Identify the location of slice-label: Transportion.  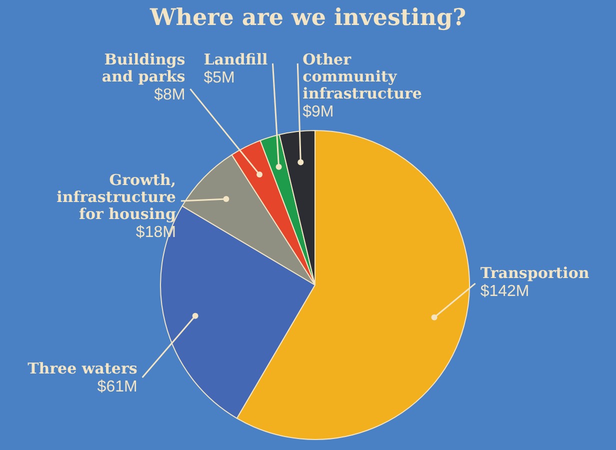
(535, 273).